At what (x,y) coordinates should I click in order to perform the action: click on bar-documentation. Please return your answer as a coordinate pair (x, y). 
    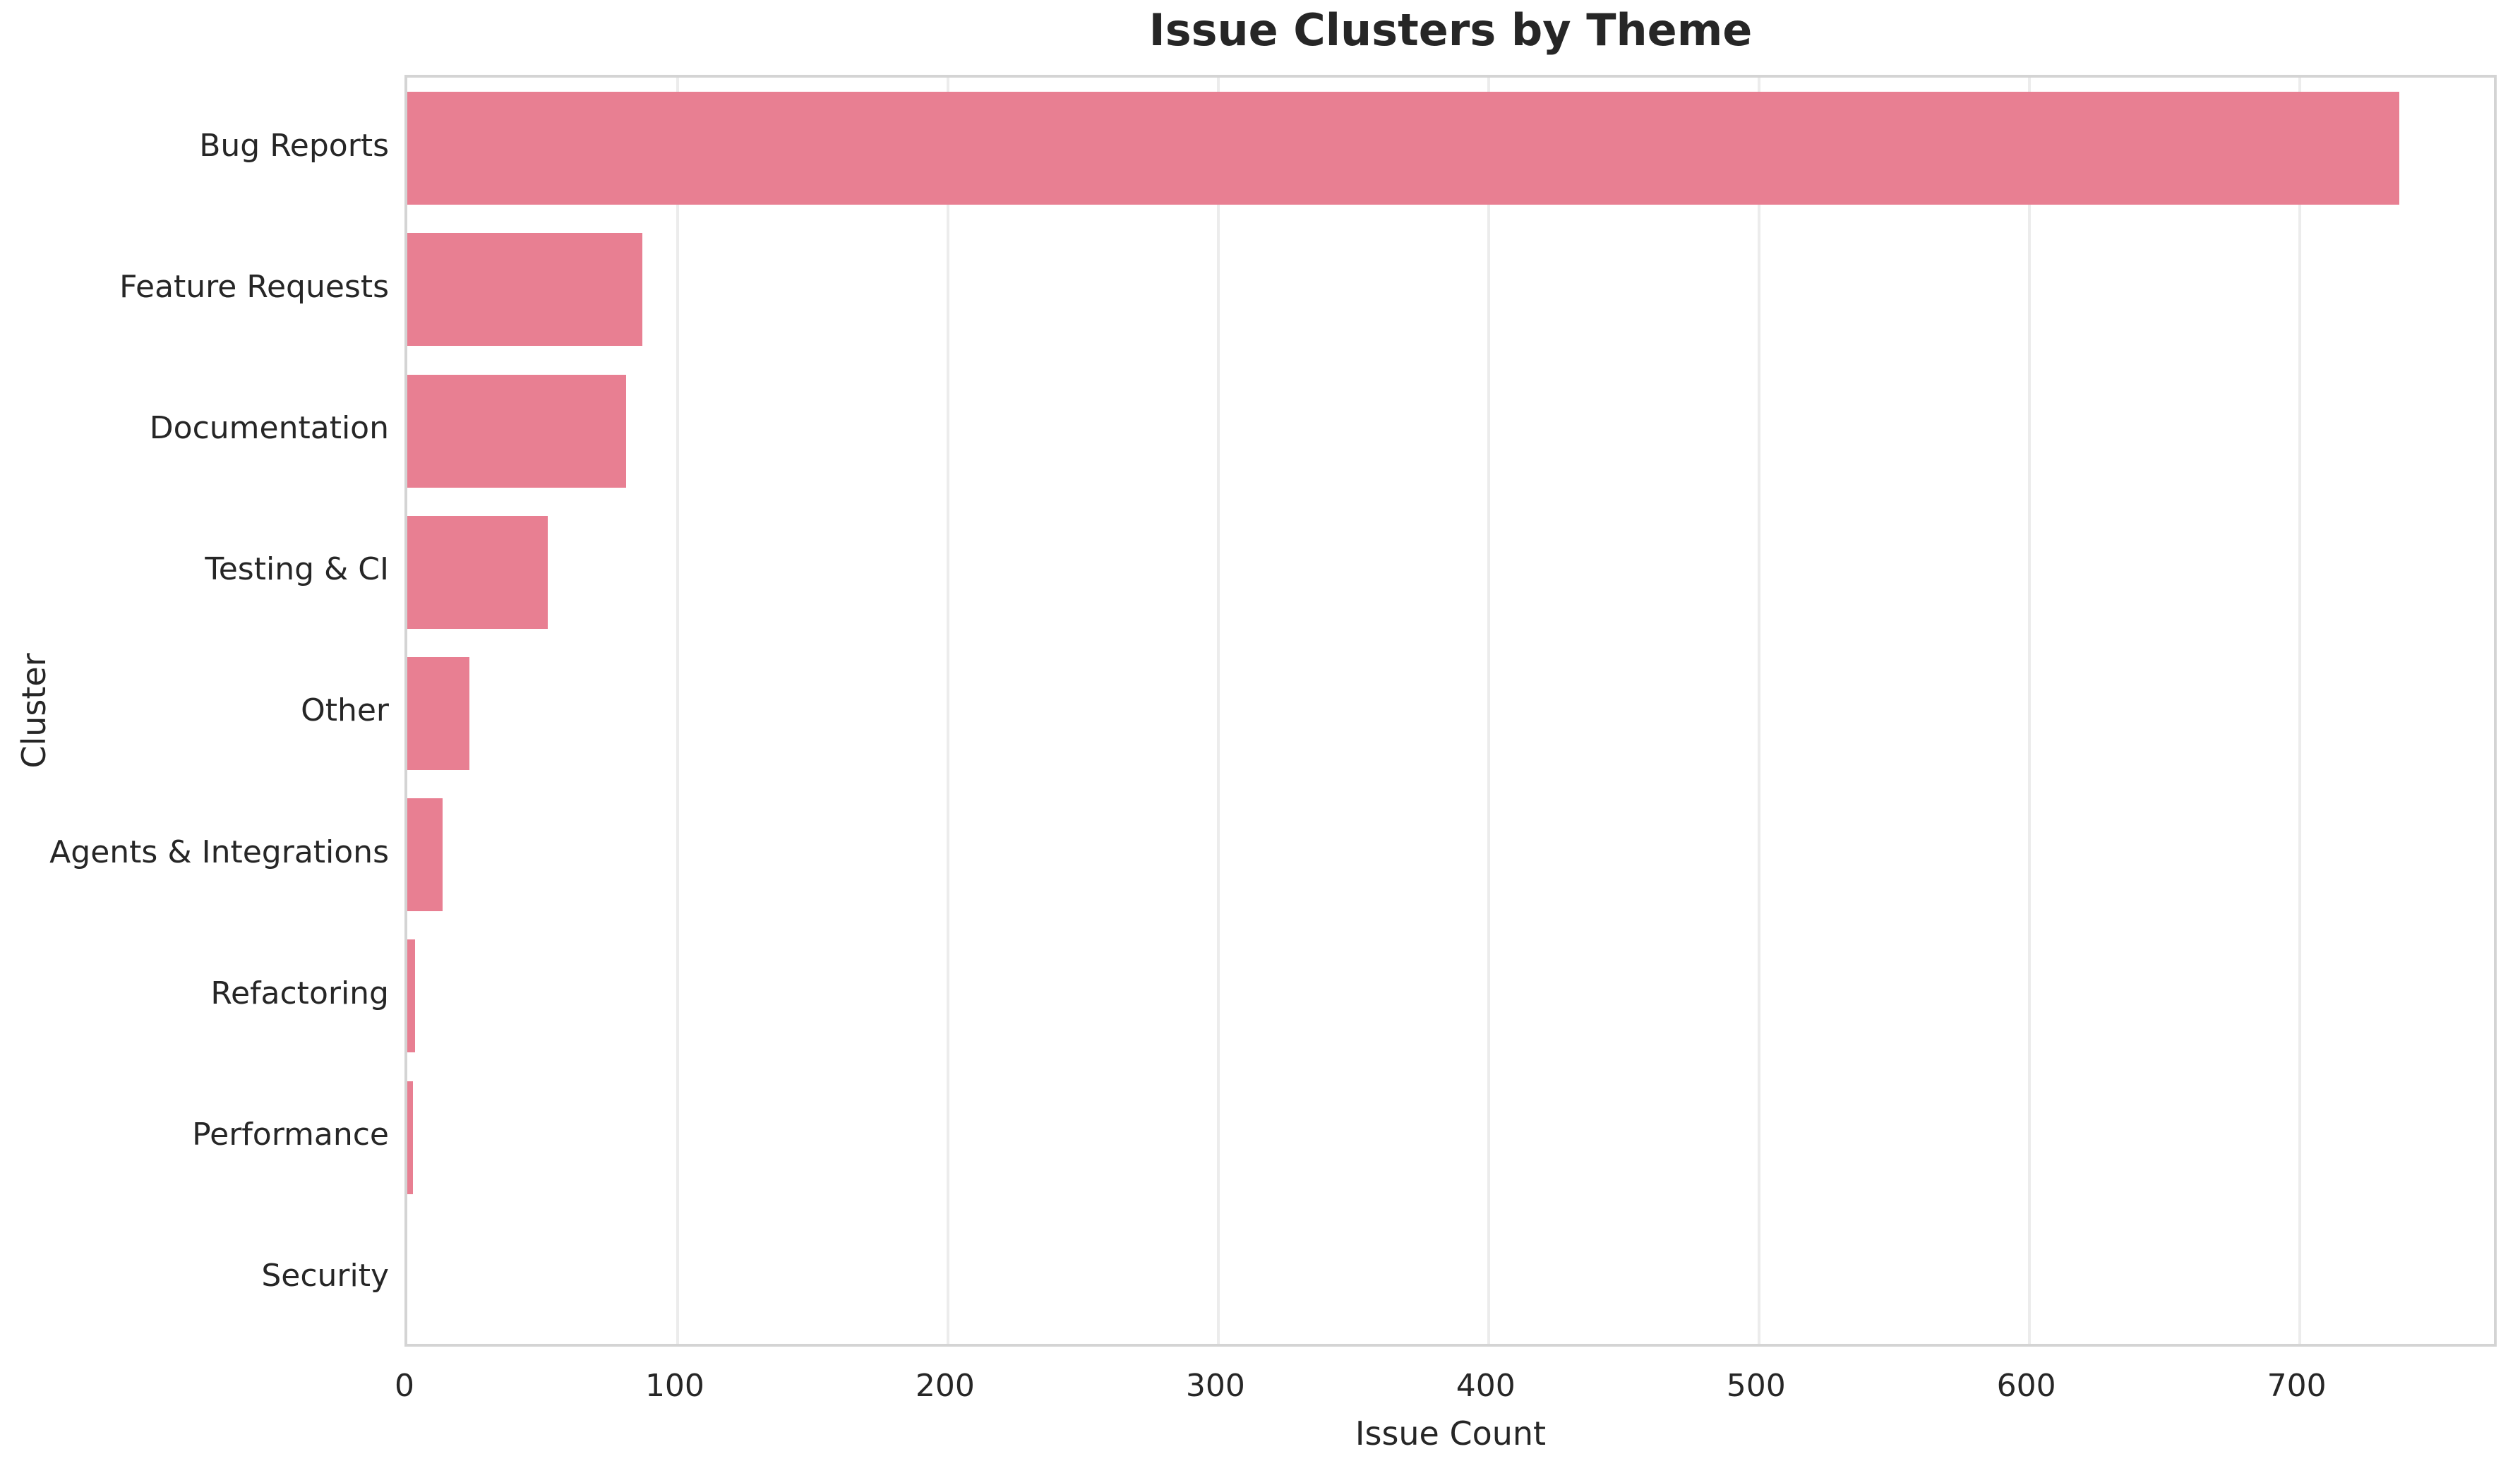
    Looking at the image, I should click on (517, 431).